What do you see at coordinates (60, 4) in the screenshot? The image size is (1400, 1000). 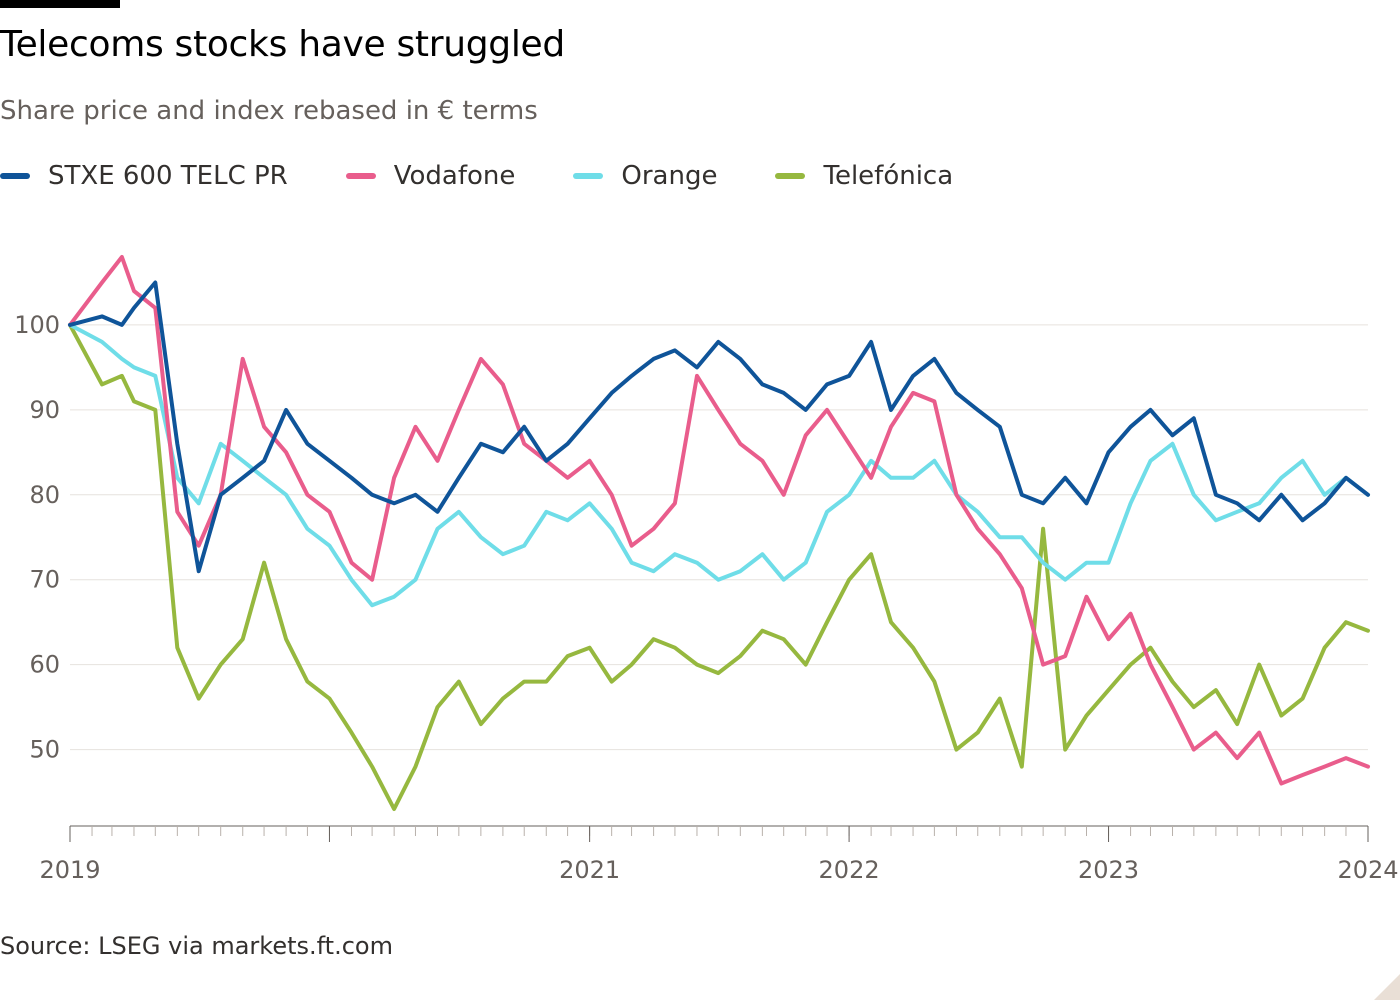 I see `brand-bar` at bounding box center [60, 4].